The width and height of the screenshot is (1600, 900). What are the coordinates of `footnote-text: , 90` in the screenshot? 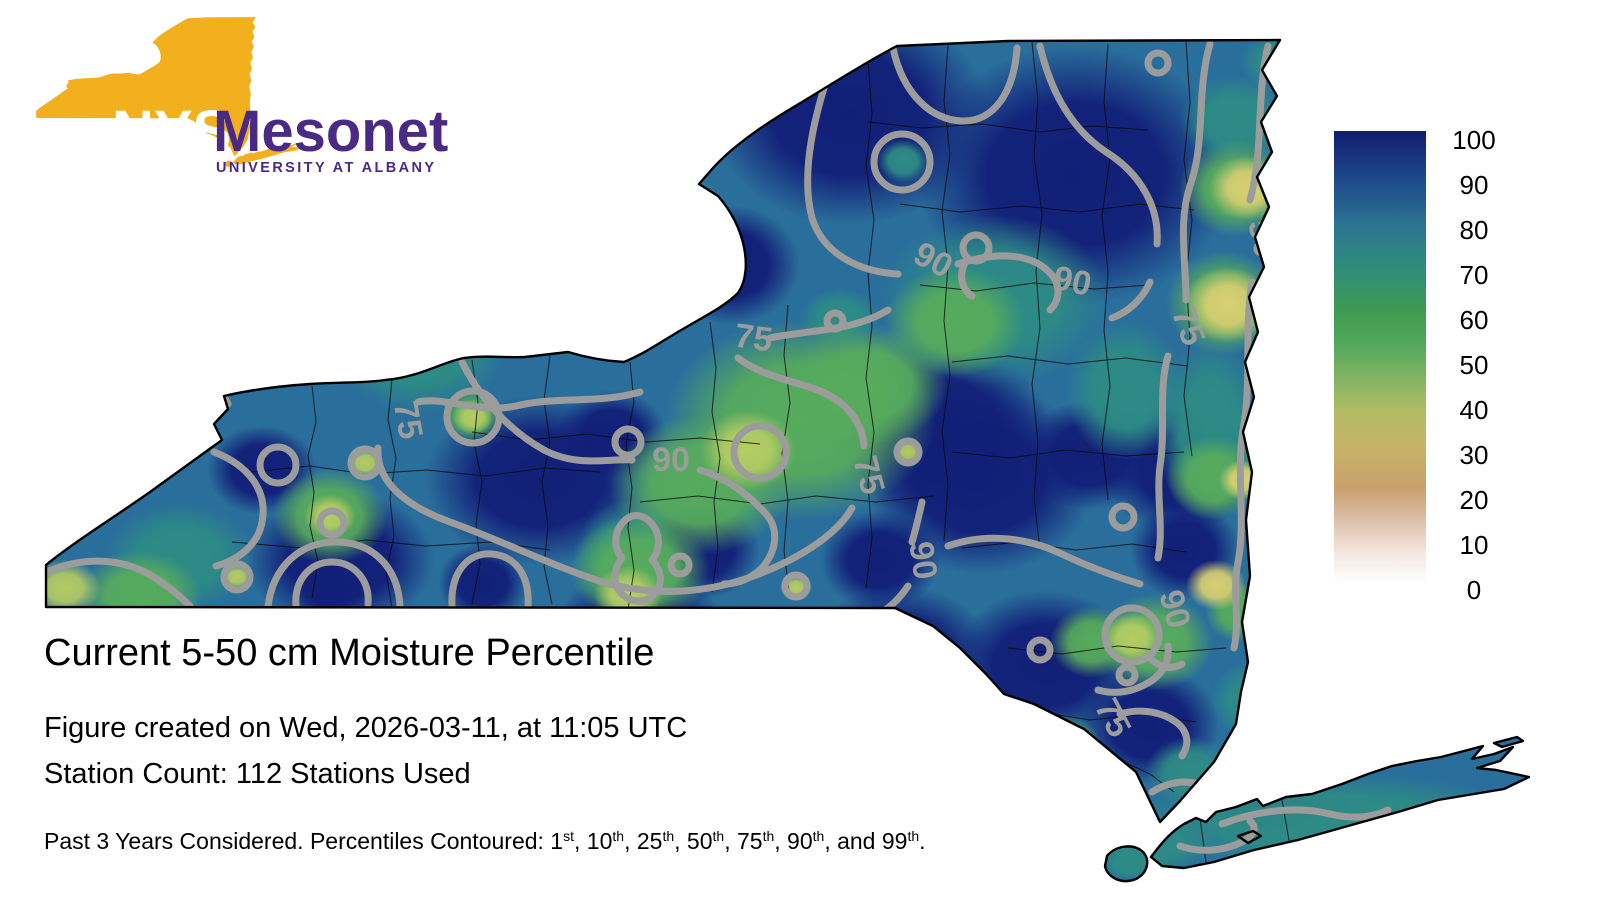 It's located at (793, 841).